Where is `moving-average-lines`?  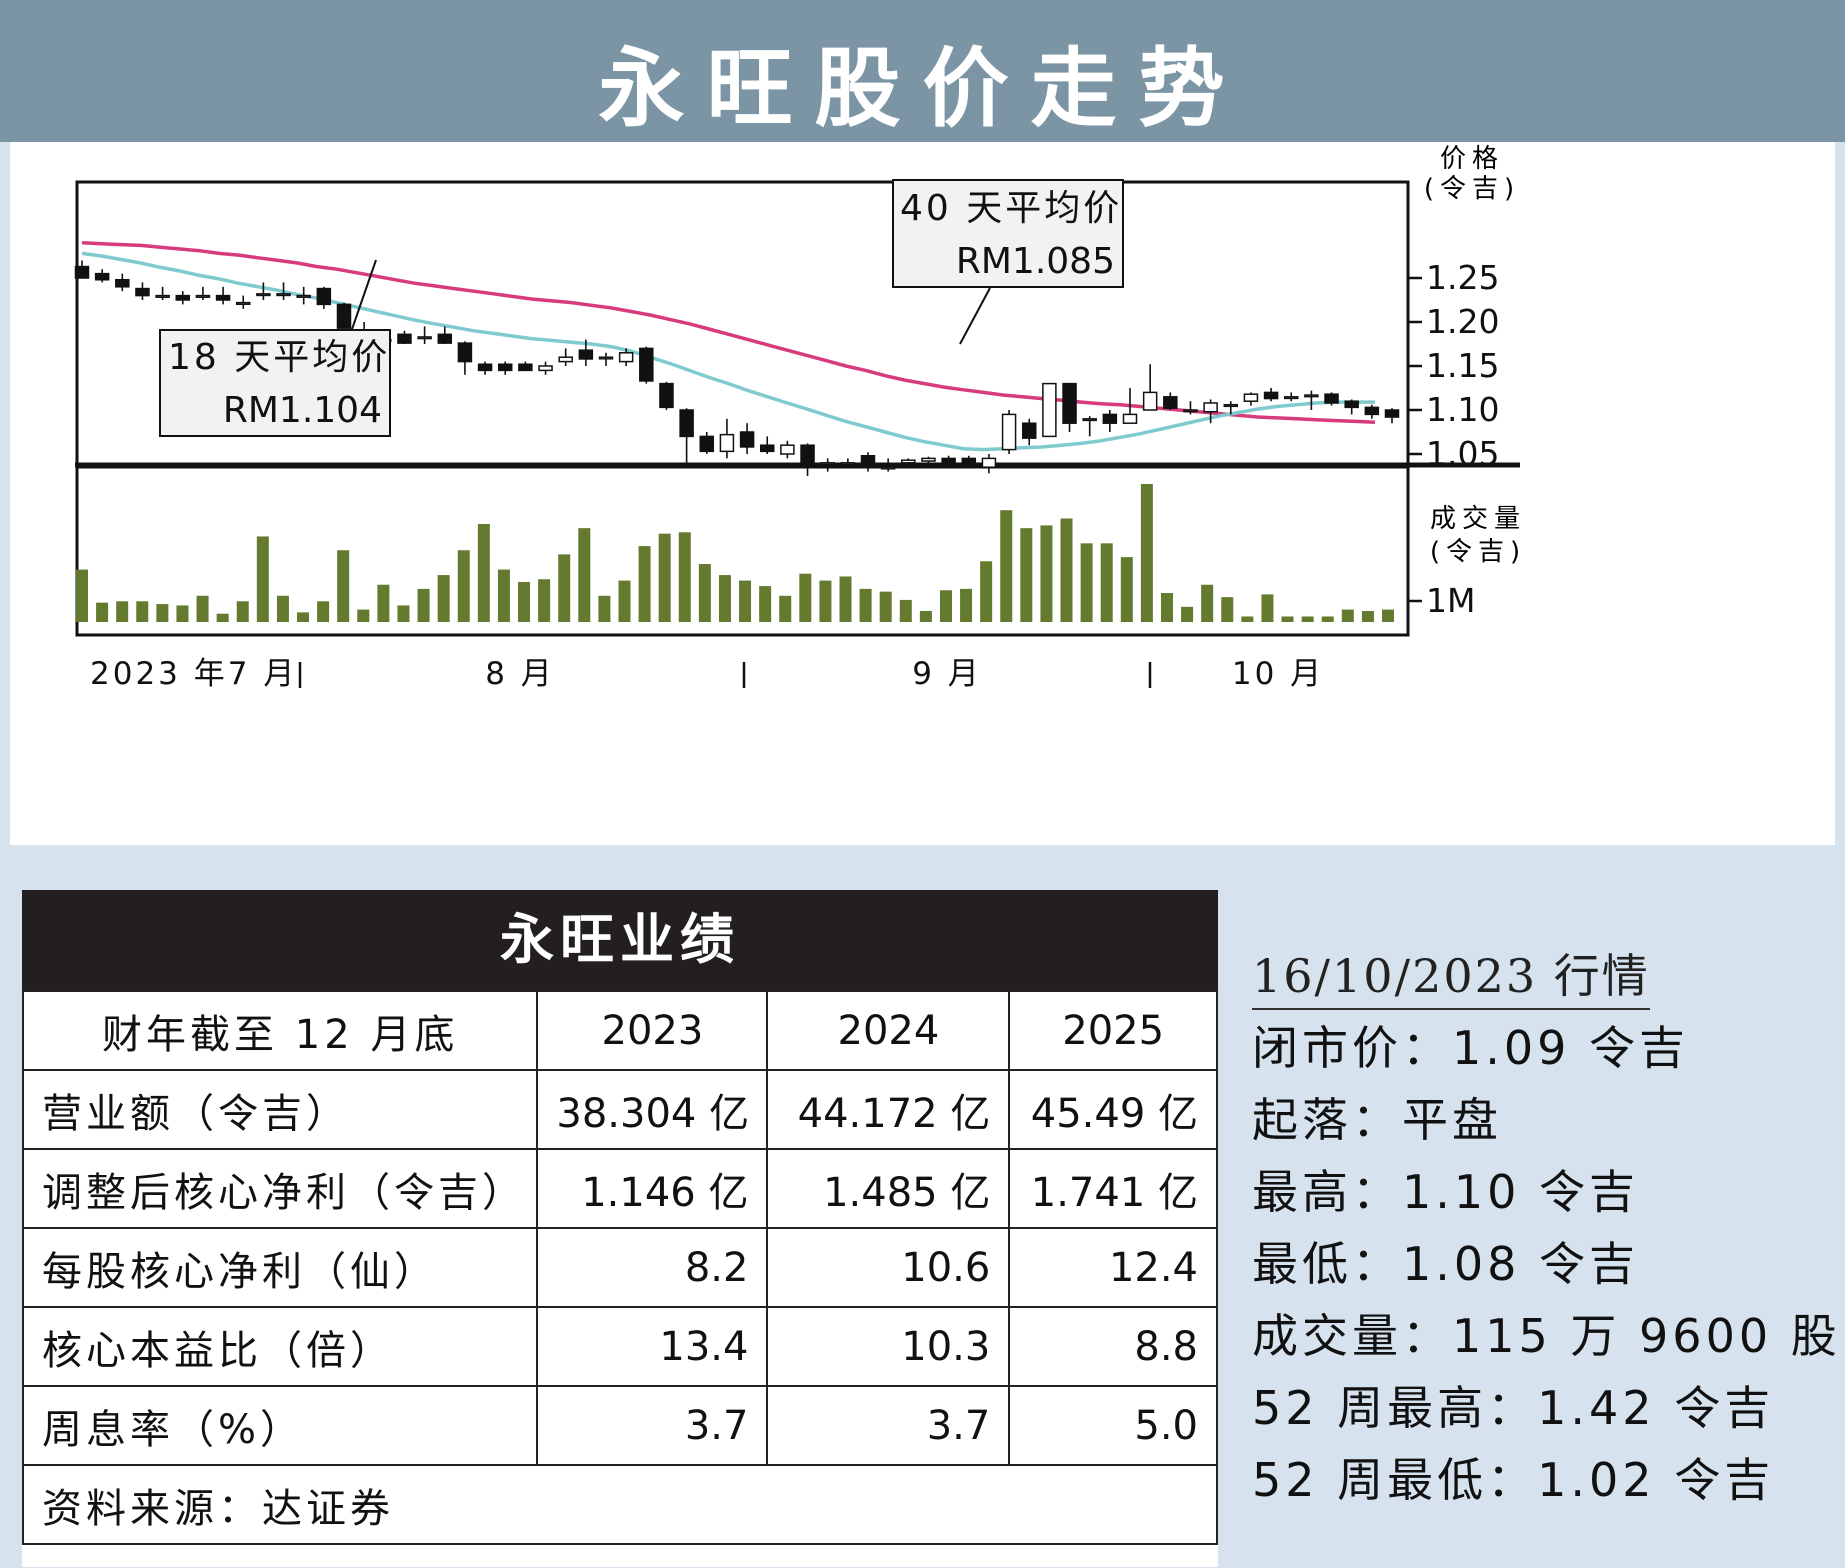
moving-average-lines is located at coordinates (728, 346).